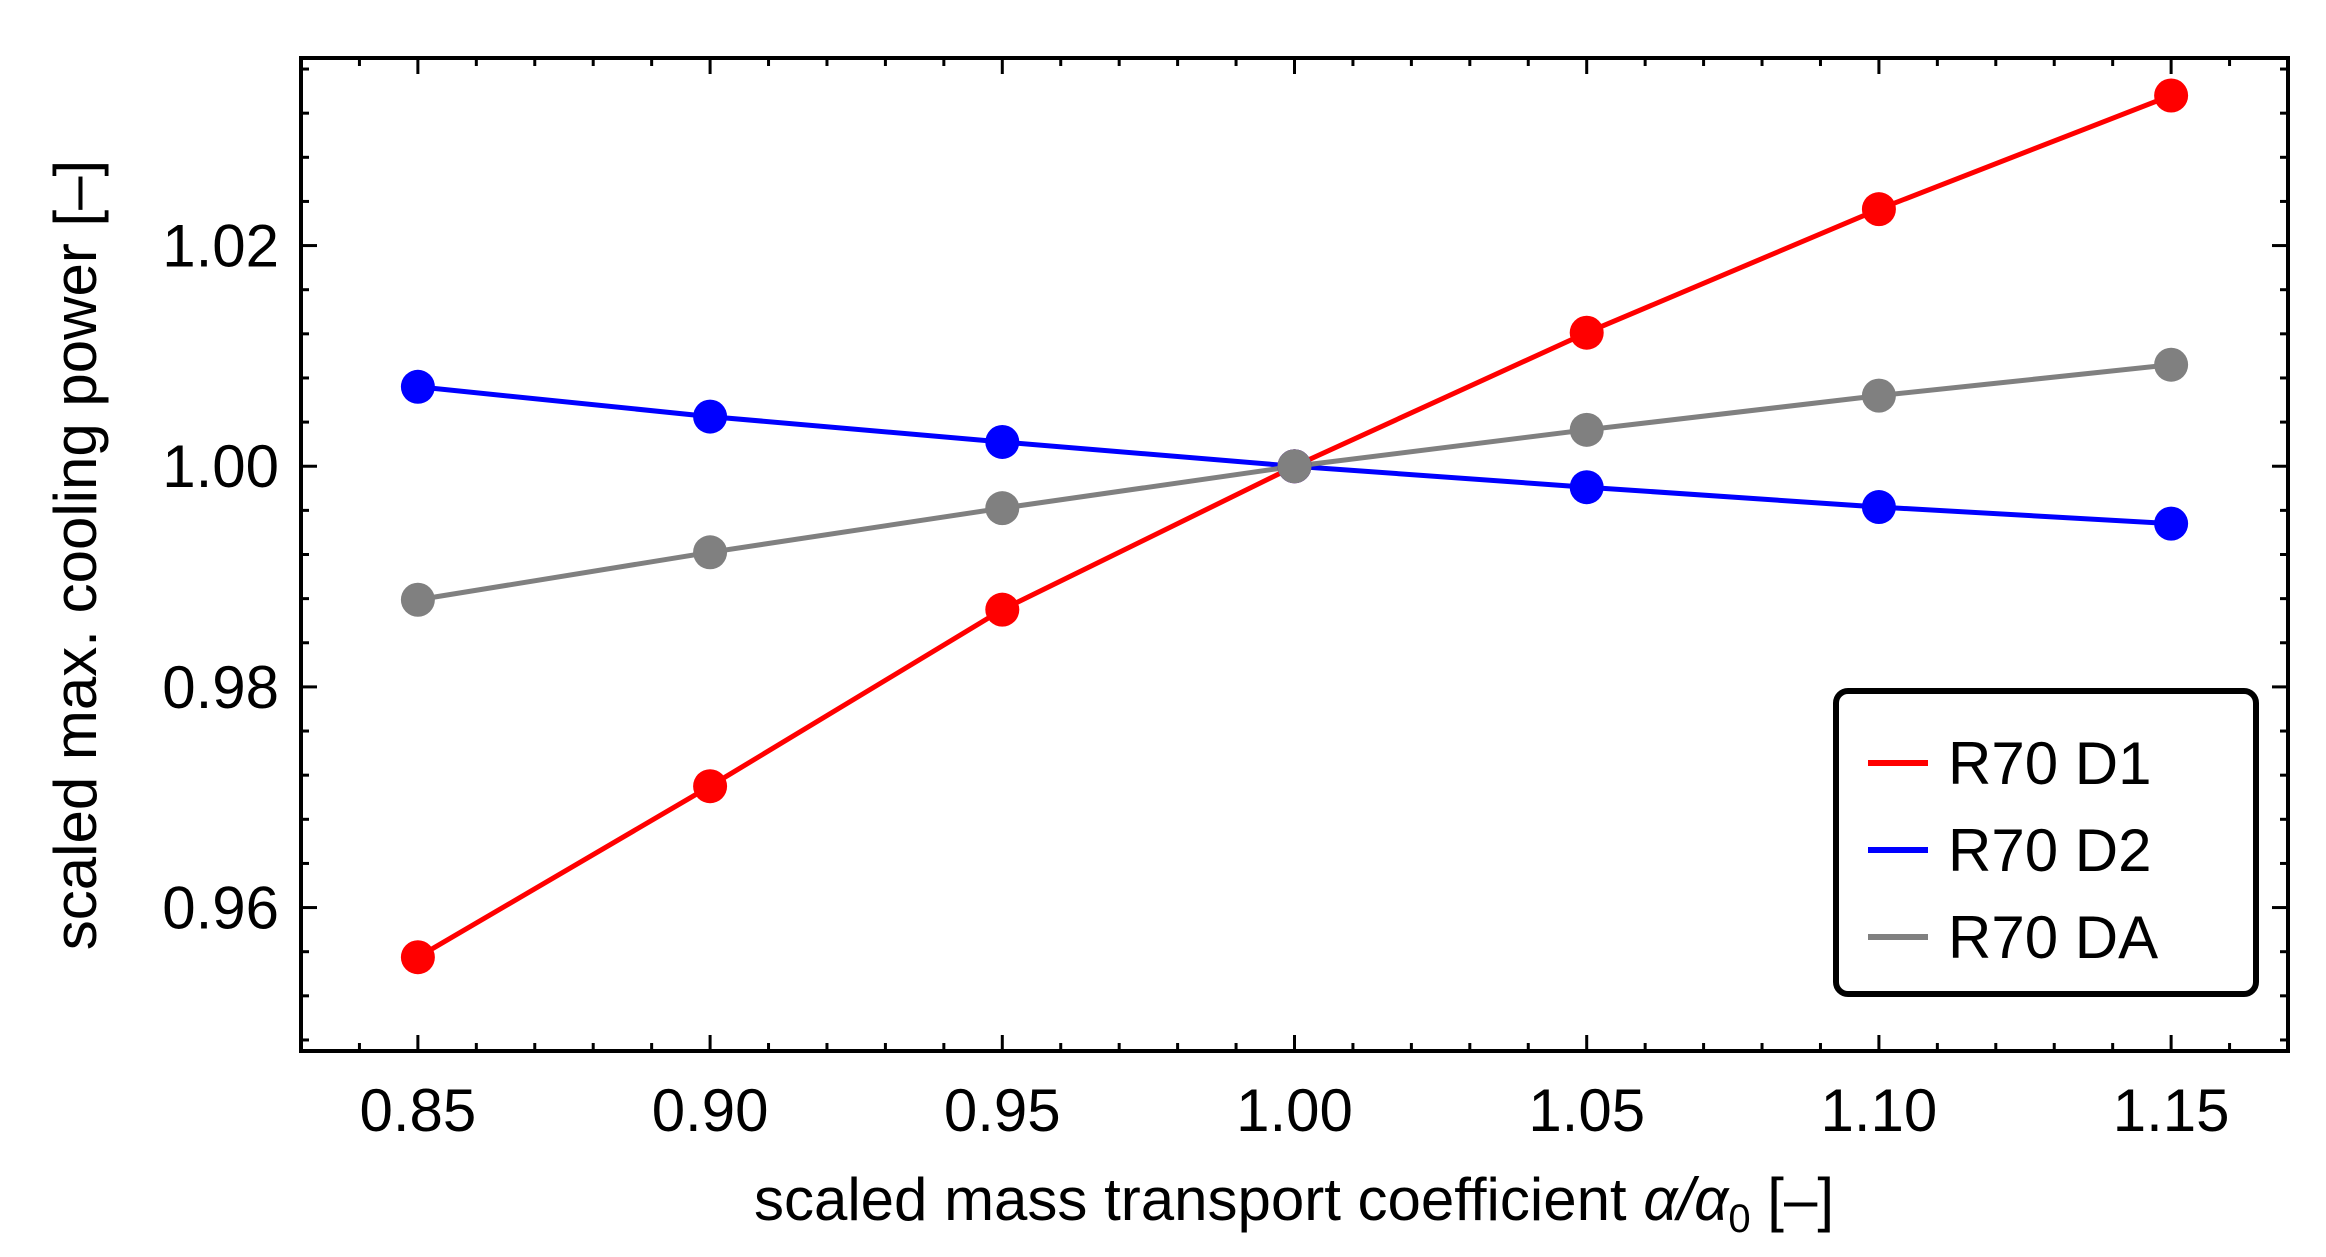 This screenshot has width=2326, height=1257. What do you see at coordinates (1294, 1110) in the screenshot?
I see `x-tick-label: 1.00` at bounding box center [1294, 1110].